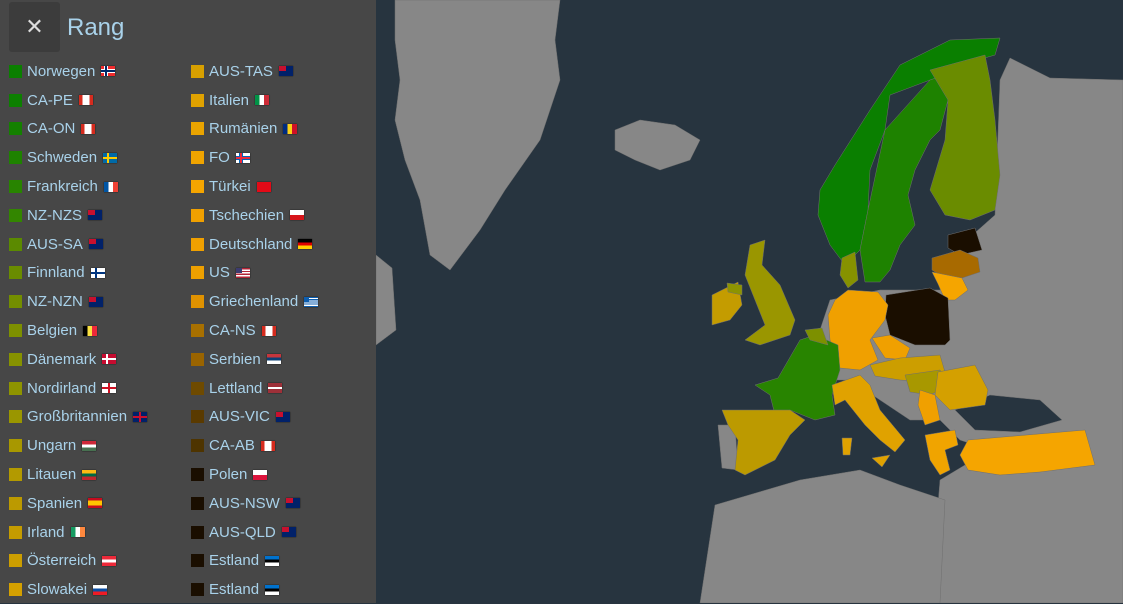  I want to click on legend-label: AUS-TAS, so click(241, 71).